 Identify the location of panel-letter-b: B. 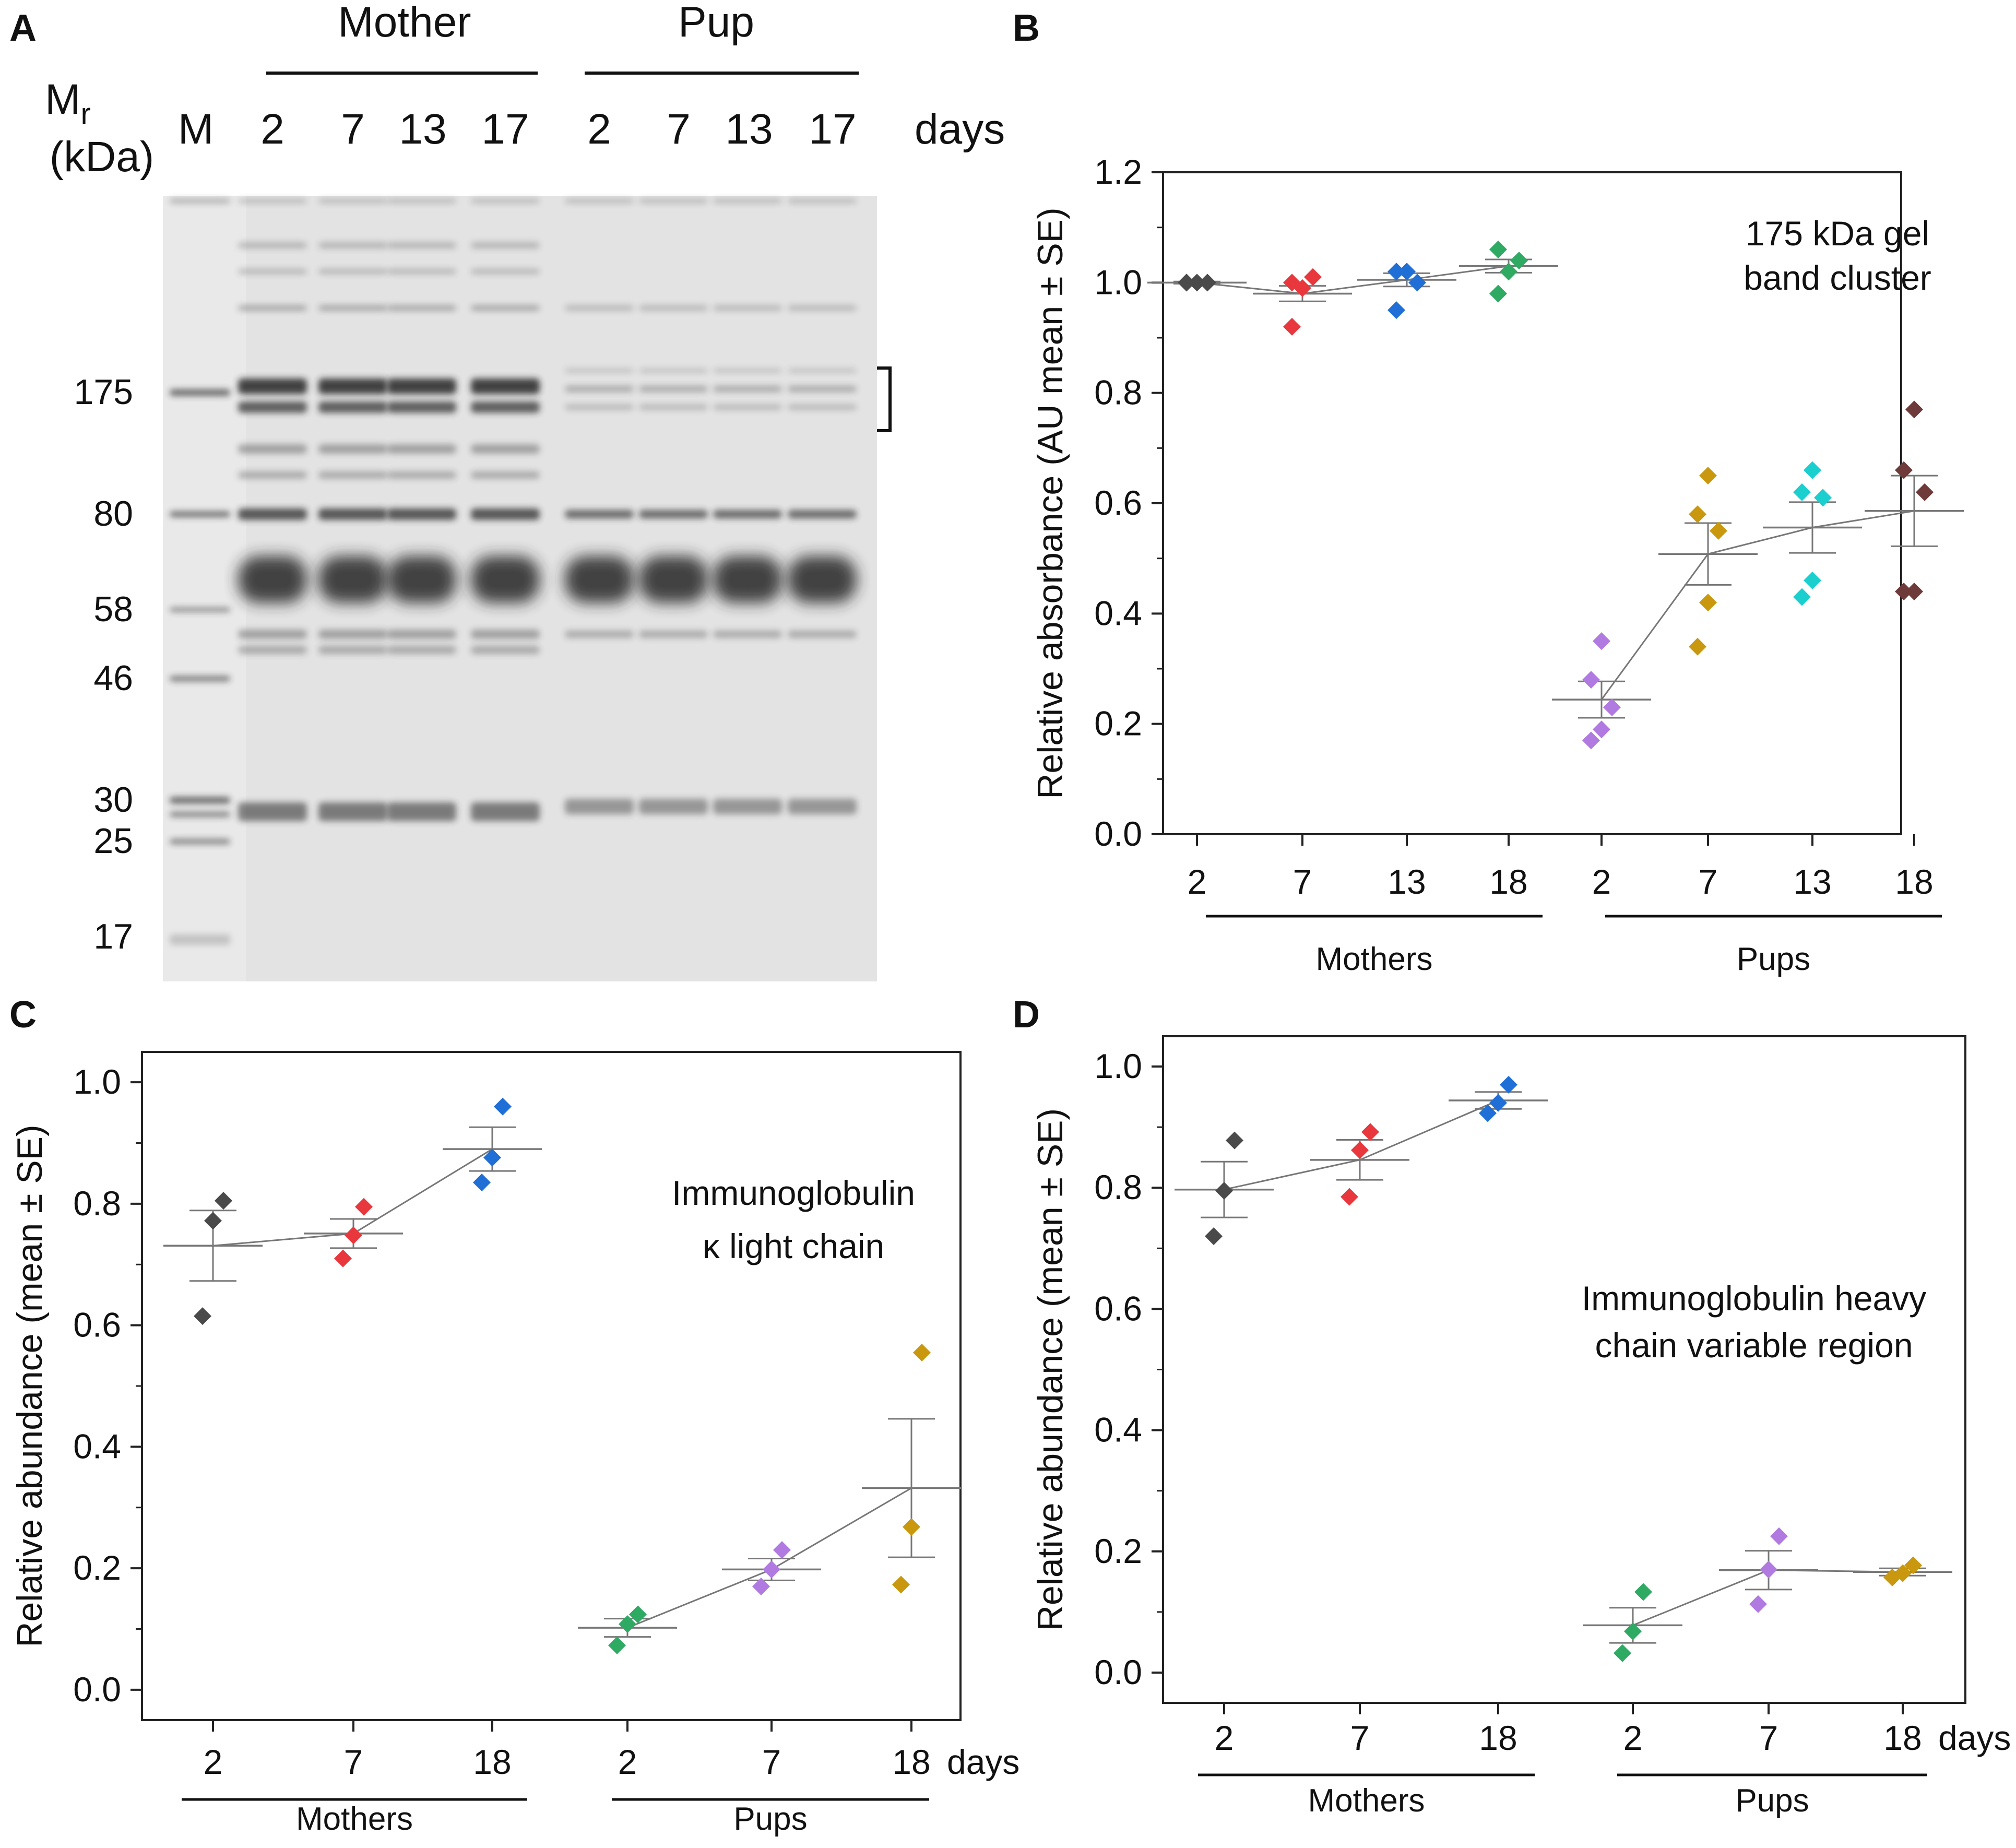
(1026, 28).